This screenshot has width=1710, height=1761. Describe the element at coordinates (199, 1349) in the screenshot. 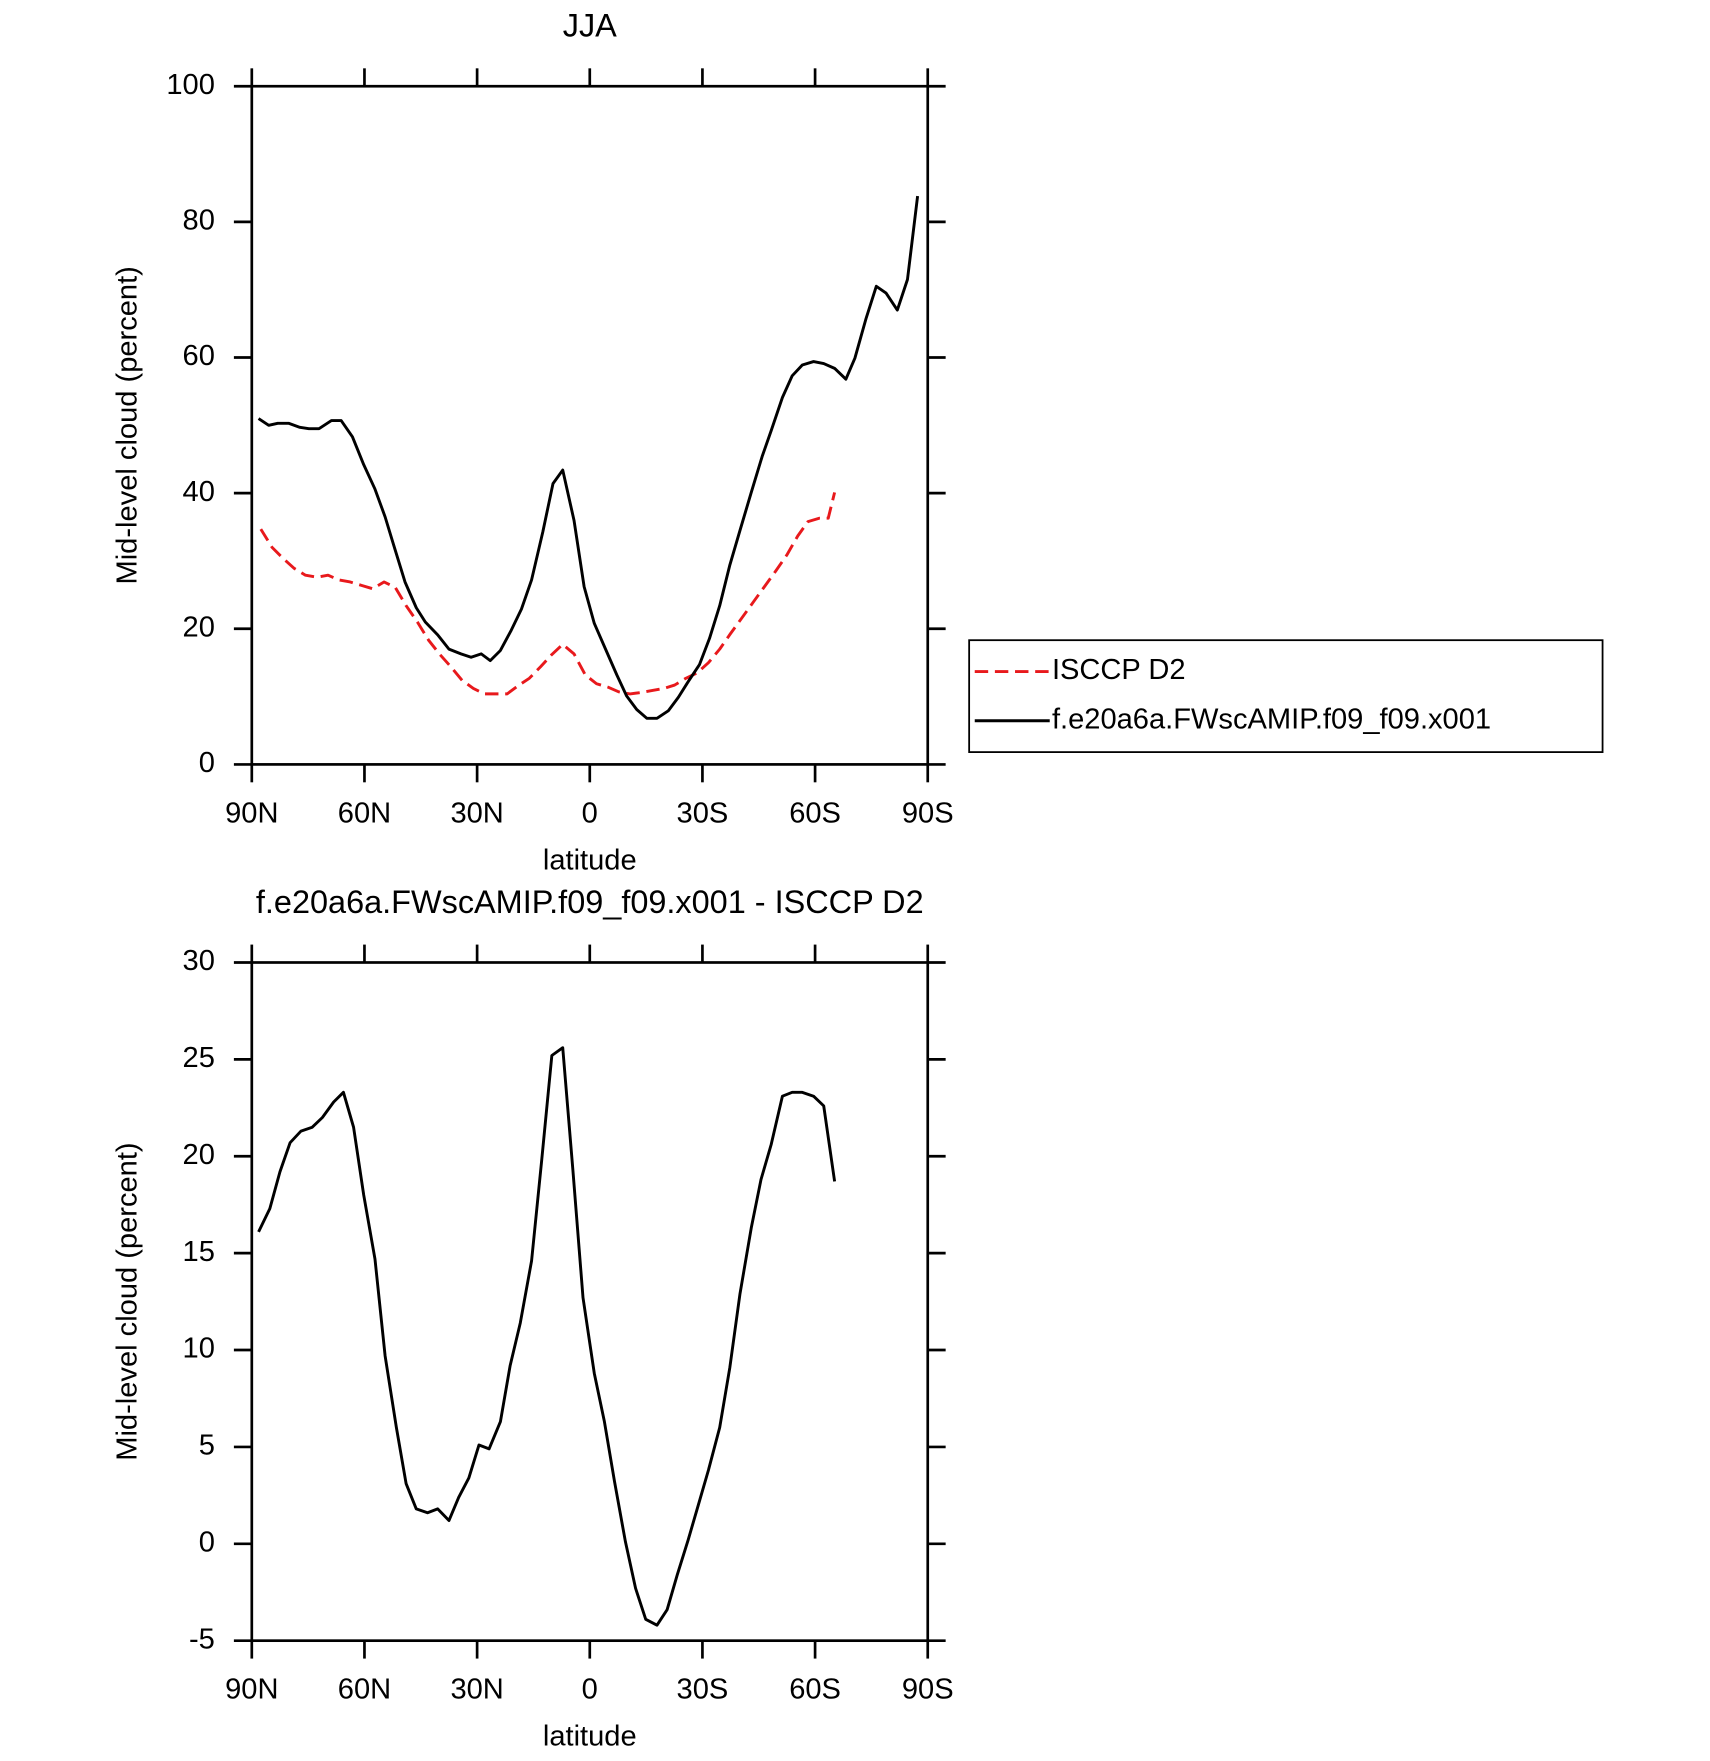

I see `y-tick-label: 10` at that location.